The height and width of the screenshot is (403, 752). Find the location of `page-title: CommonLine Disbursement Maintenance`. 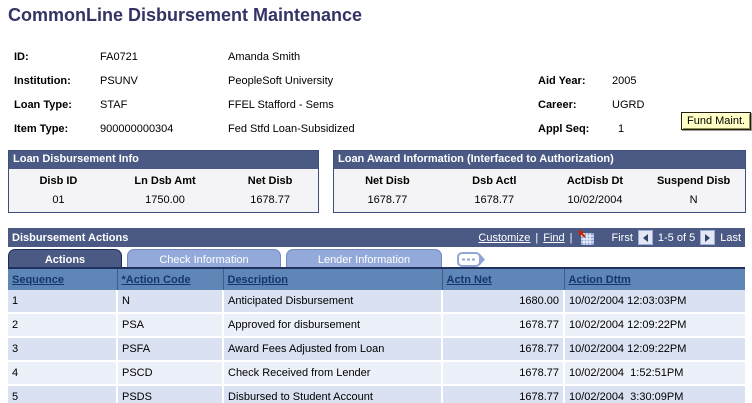

page-title: CommonLine Disbursement Maintenance is located at coordinates (185, 15).